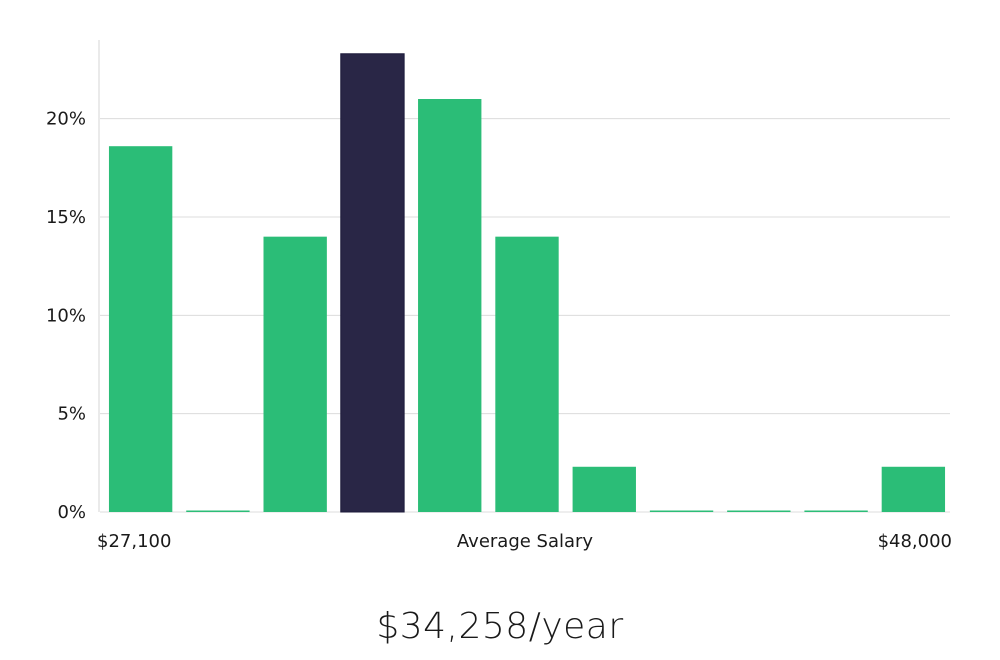 The width and height of the screenshot is (1000, 660). What do you see at coordinates (134, 541) in the screenshot?
I see `x-min-label: $27,100` at bounding box center [134, 541].